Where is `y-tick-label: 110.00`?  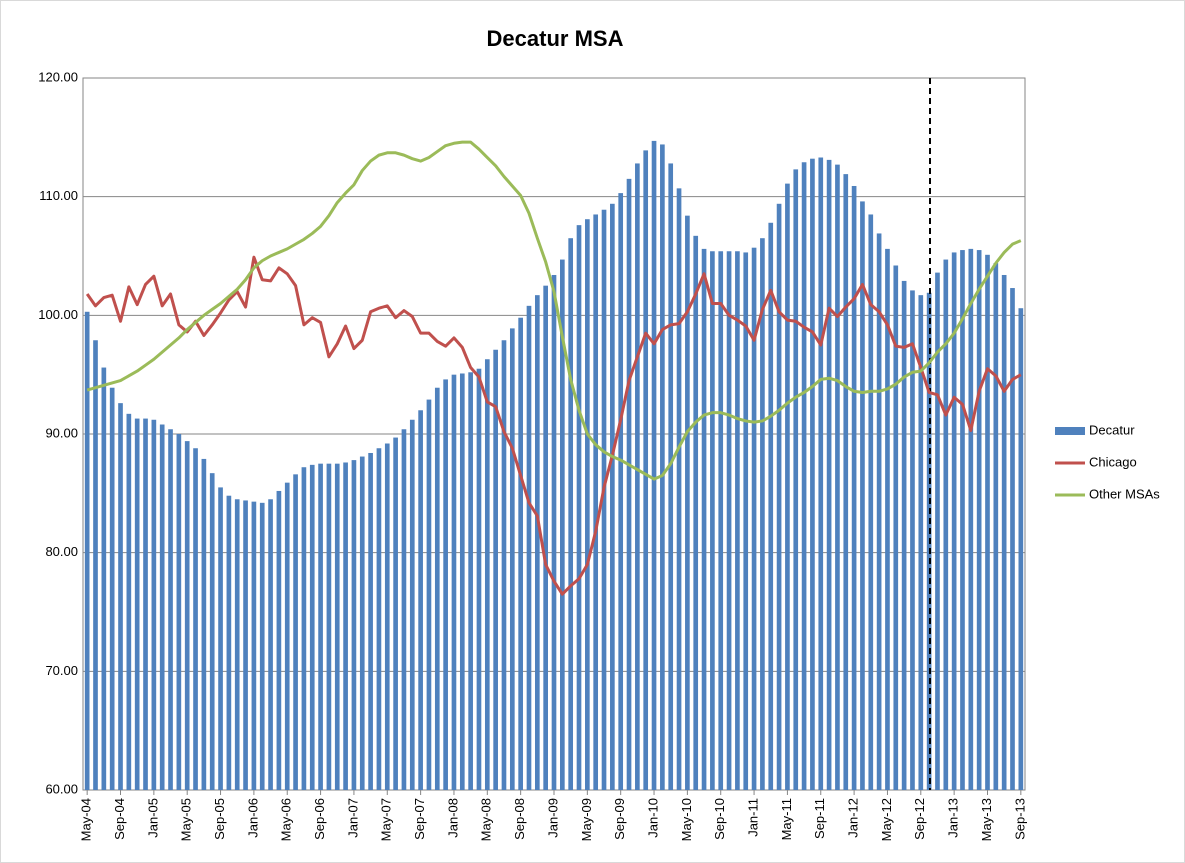
y-tick-label: 110.00 is located at coordinates (58, 195).